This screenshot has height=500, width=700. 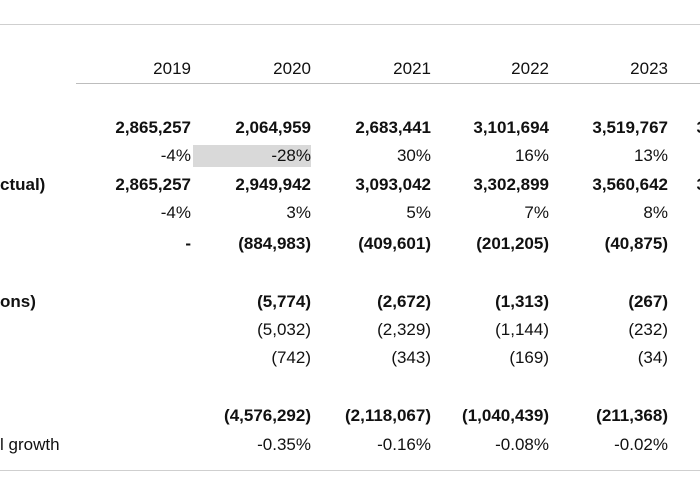 I want to click on table-cell: -0.02%, so click(x=641, y=444).